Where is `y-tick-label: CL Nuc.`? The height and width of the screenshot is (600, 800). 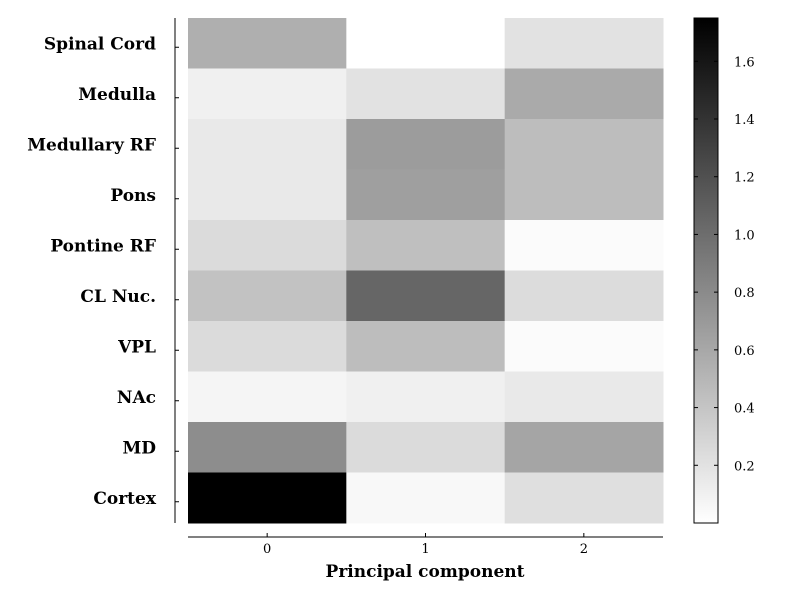
y-tick-label: CL Nuc. is located at coordinates (118, 297).